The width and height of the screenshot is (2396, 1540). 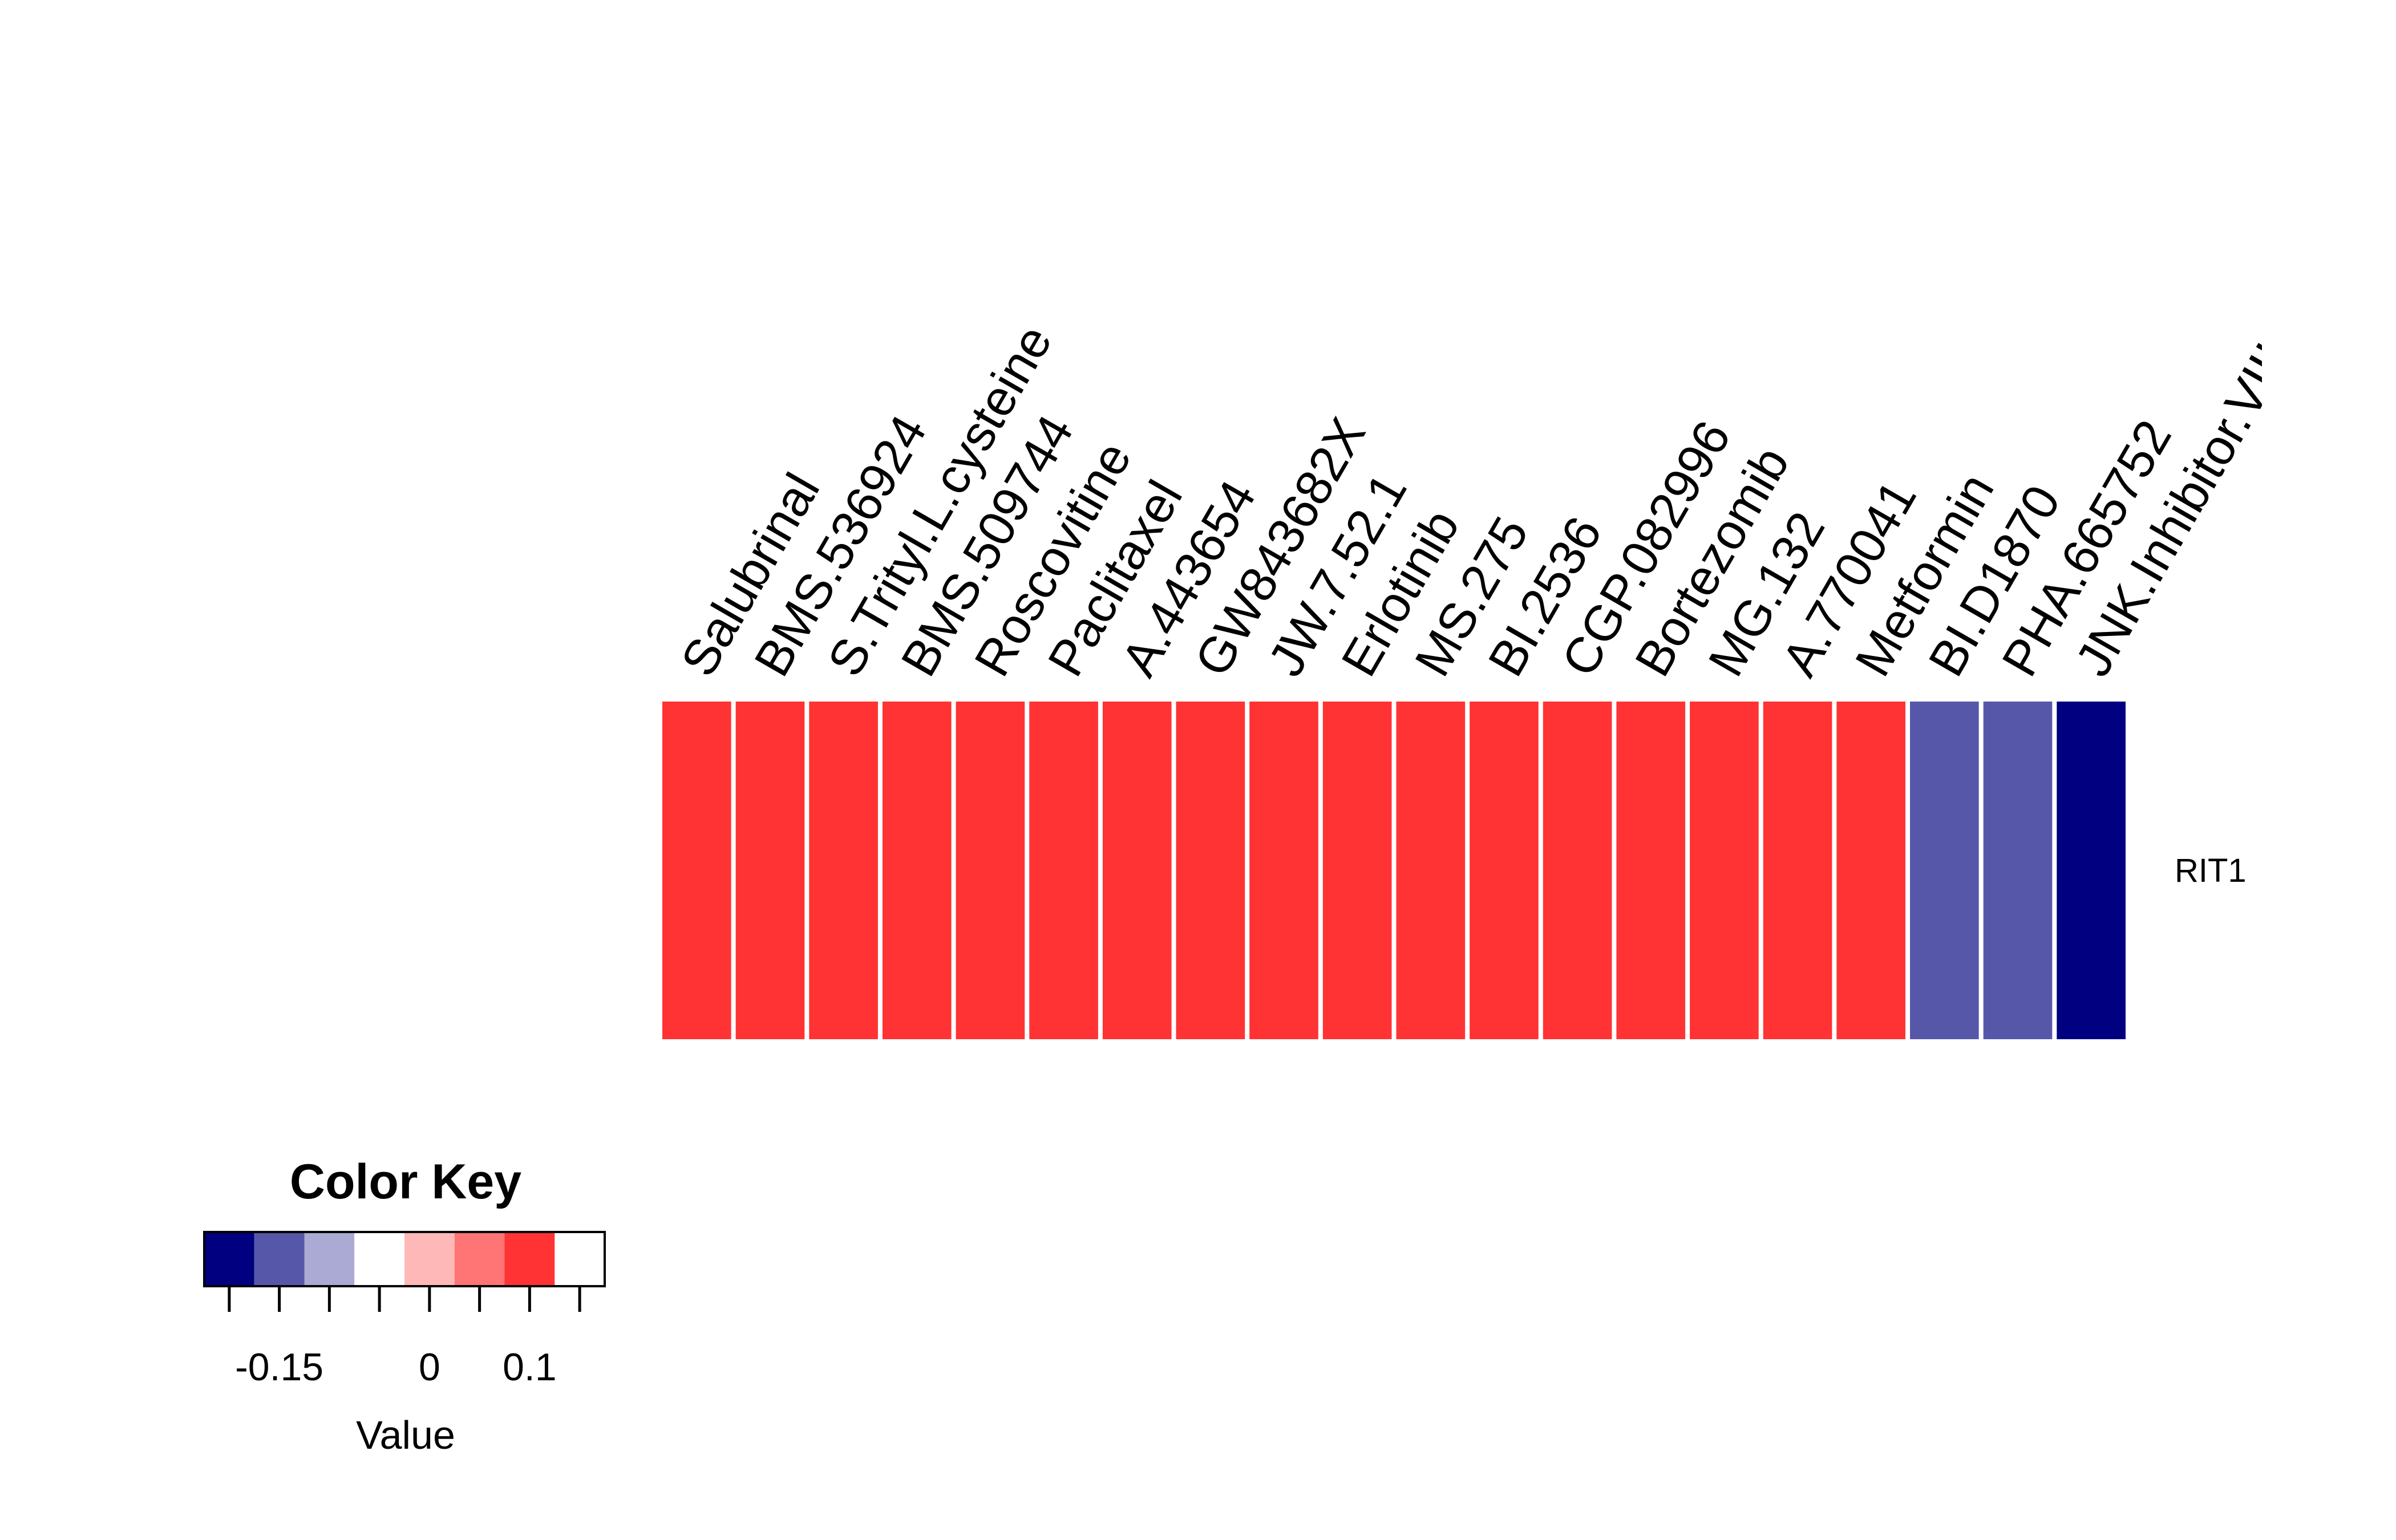 What do you see at coordinates (429, 1368) in the screenshot?
I see `color-key-tick-label: 0` at bounding box center [429, 1368].